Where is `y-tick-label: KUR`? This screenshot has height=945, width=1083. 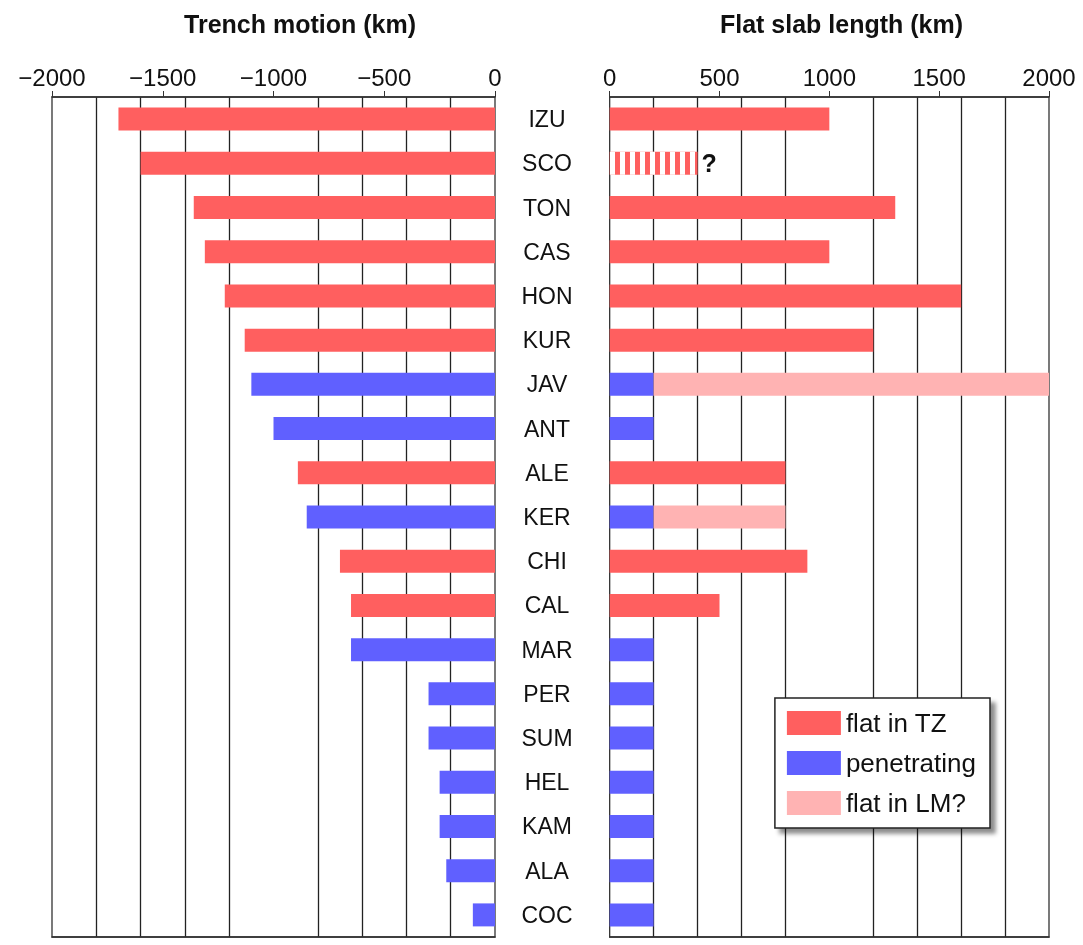
y-tick-label: KUR is located at coordinates (547, 340).